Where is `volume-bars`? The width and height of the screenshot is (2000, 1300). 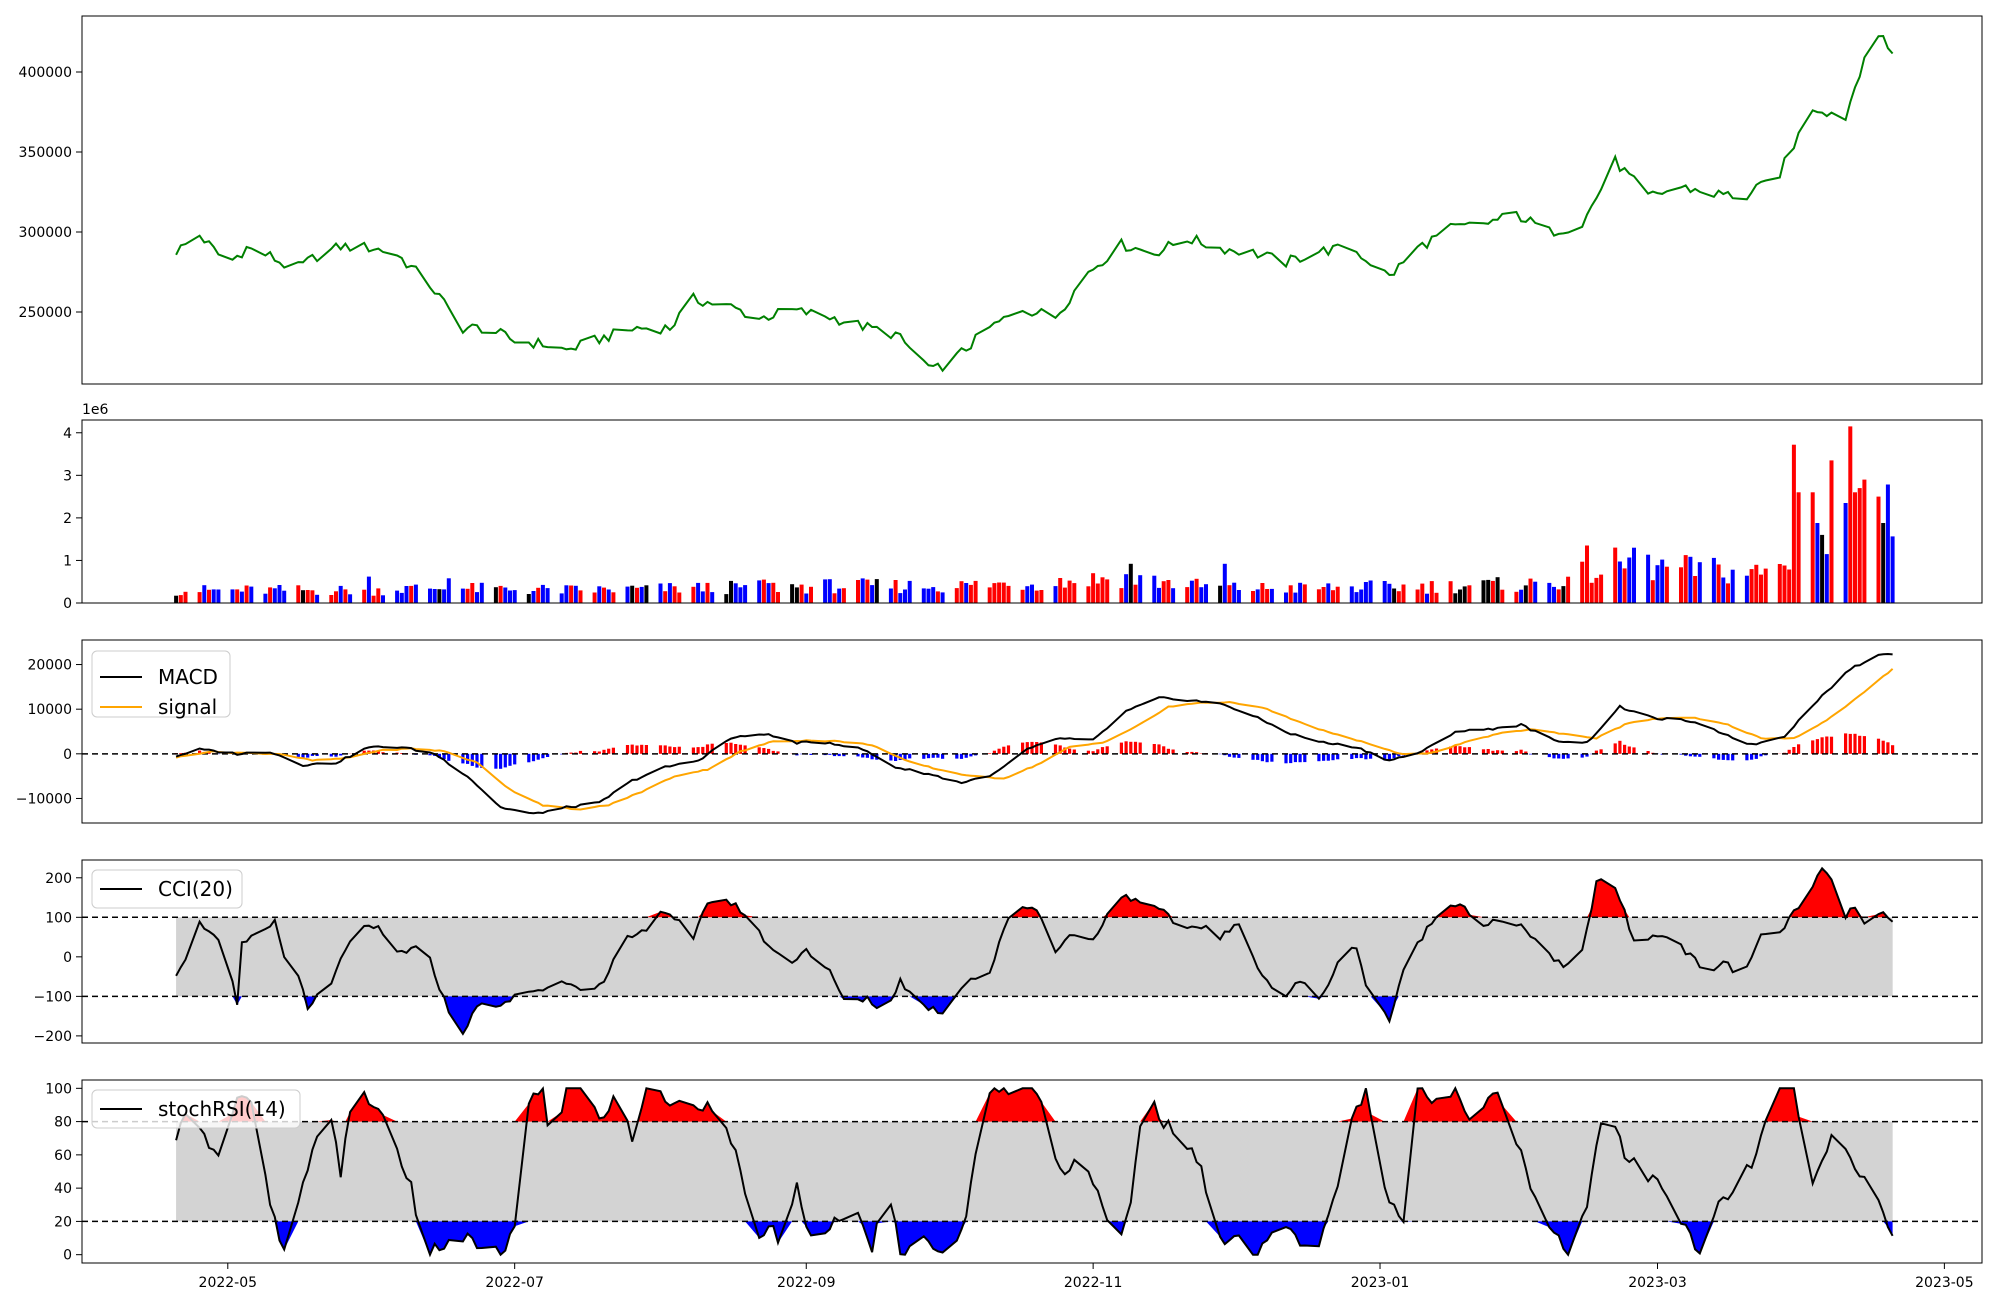
volume-bars is located at coordinates (1034, 514).